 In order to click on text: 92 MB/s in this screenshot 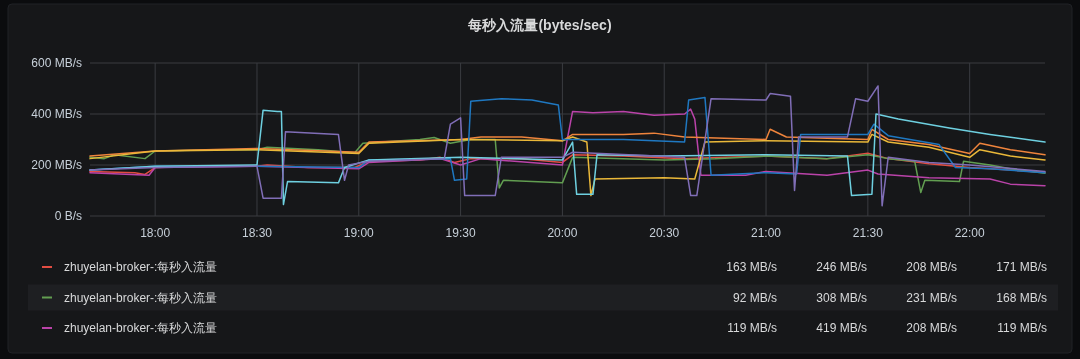, I will do `click(754, 297)`.